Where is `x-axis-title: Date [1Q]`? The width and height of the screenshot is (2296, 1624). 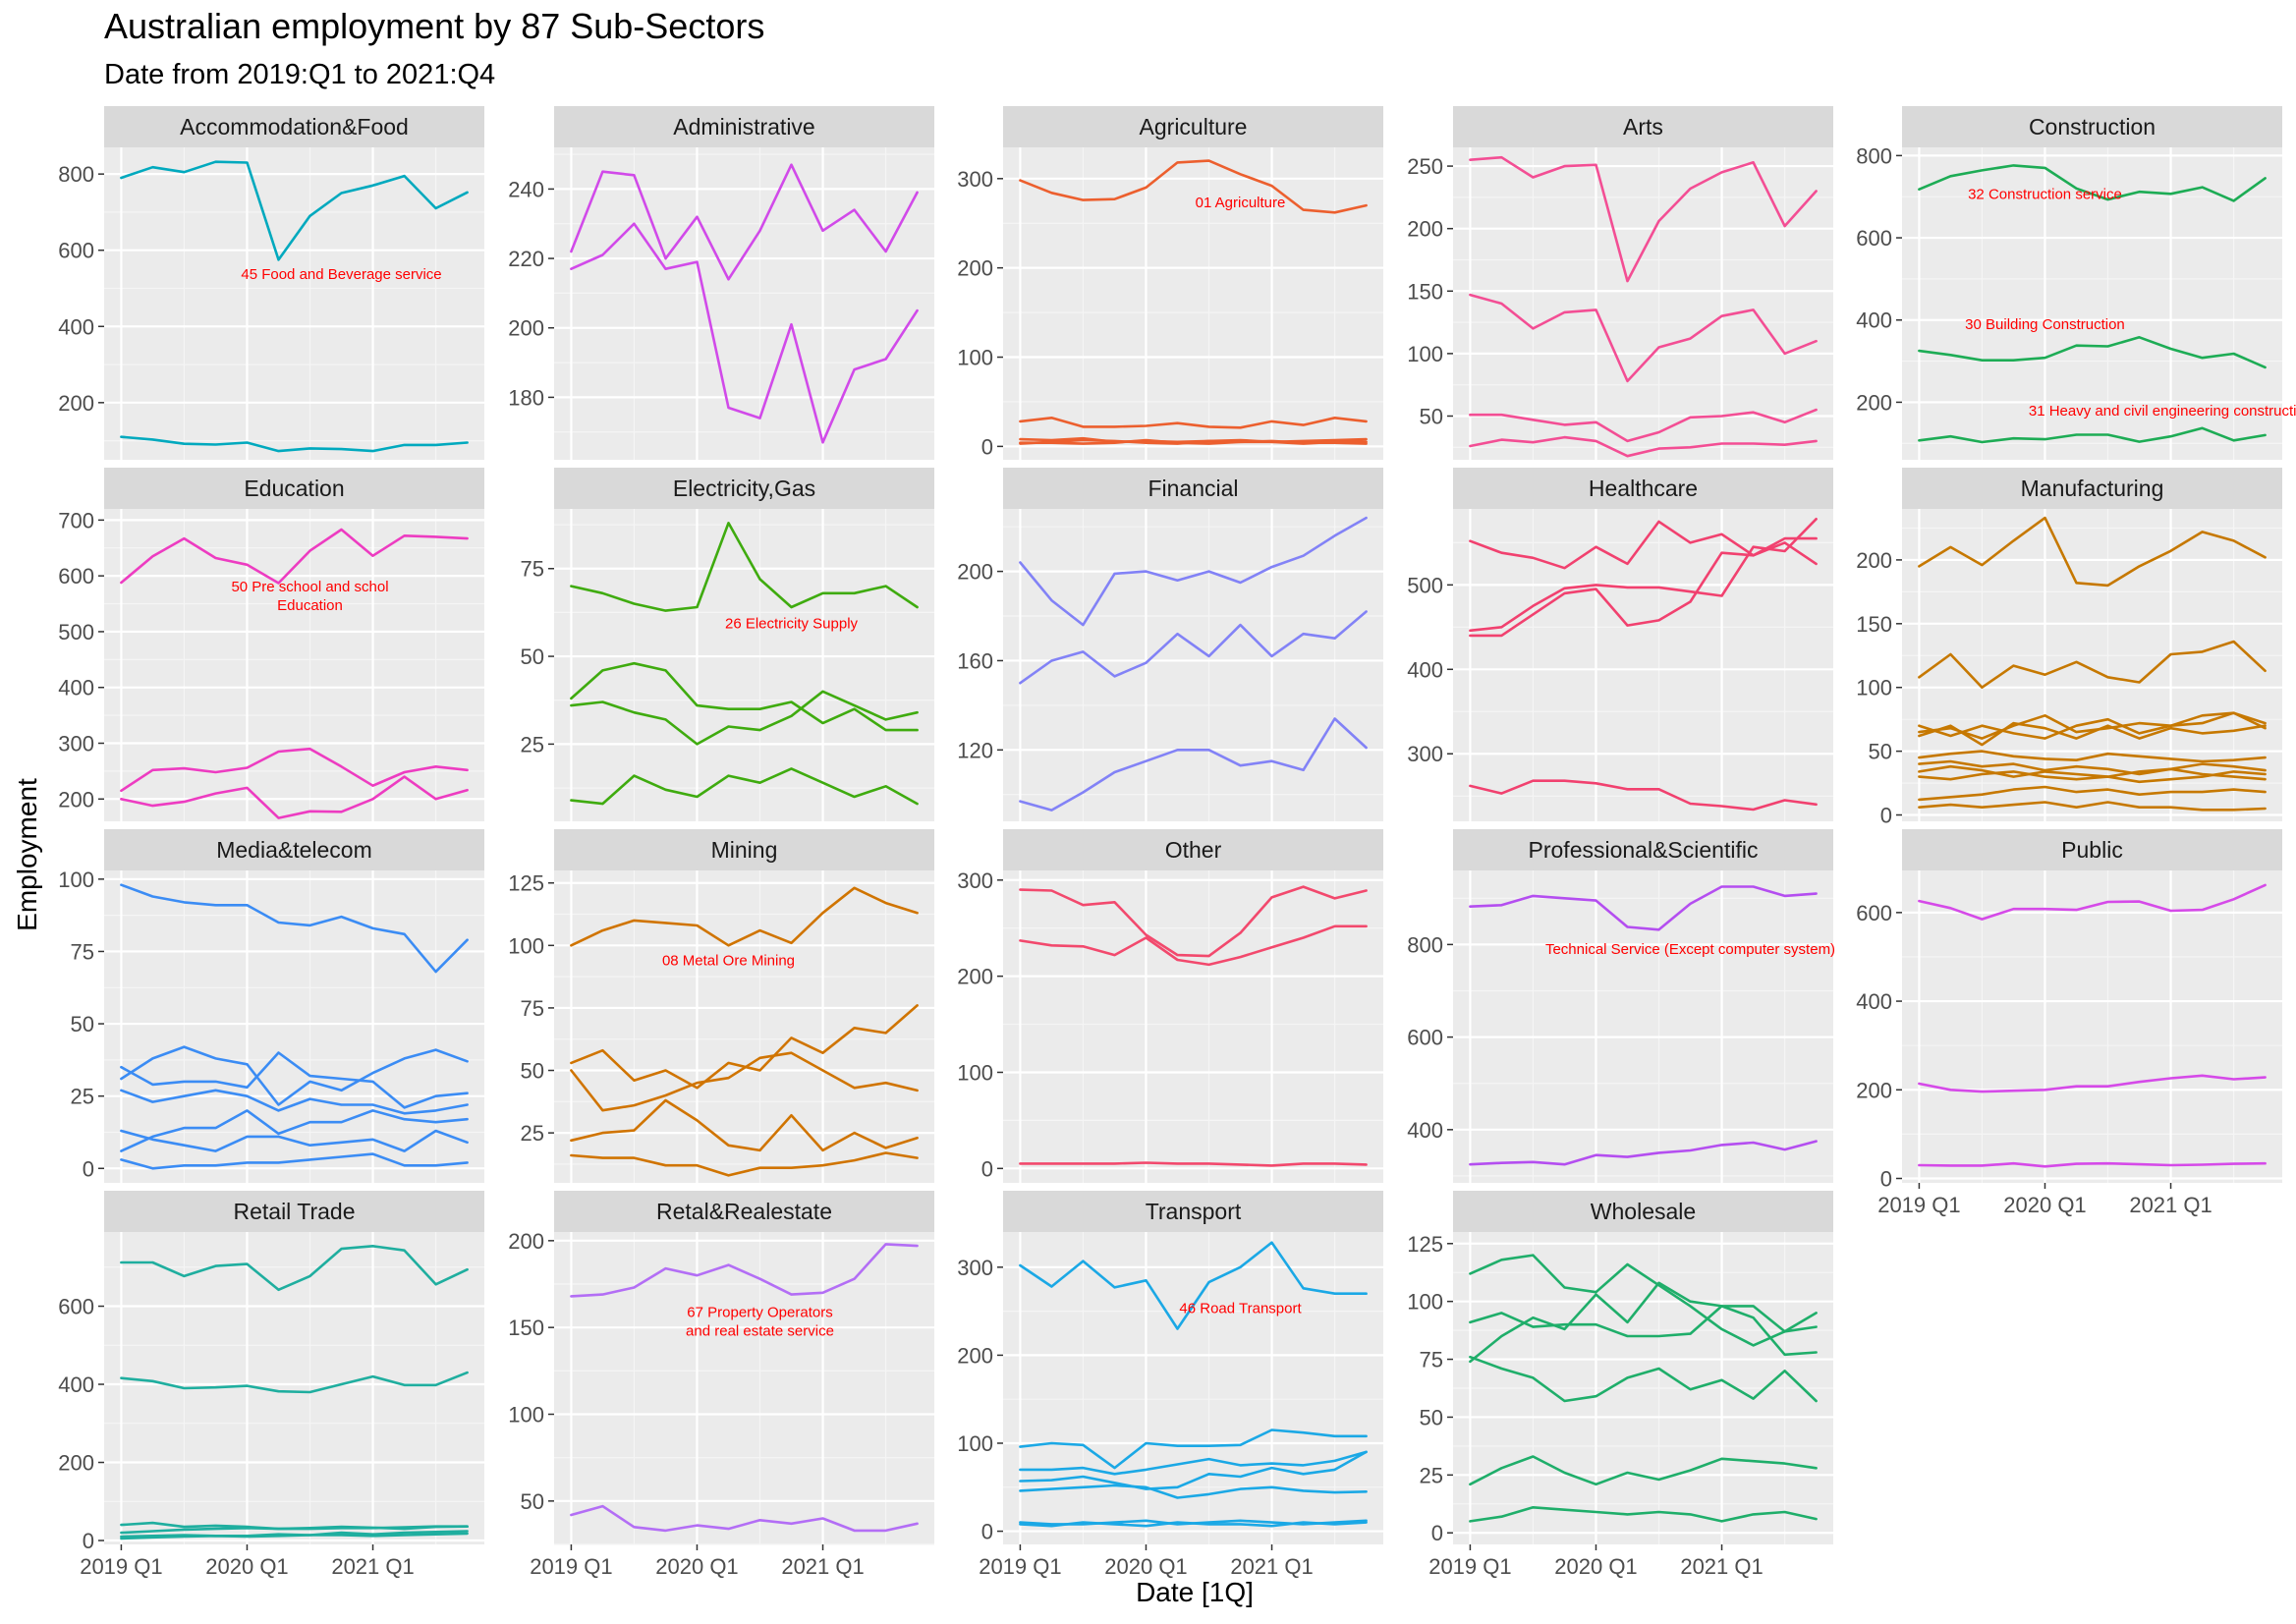 x-axis-title: Date [1Q] is located at coordinates (1195, 1592).